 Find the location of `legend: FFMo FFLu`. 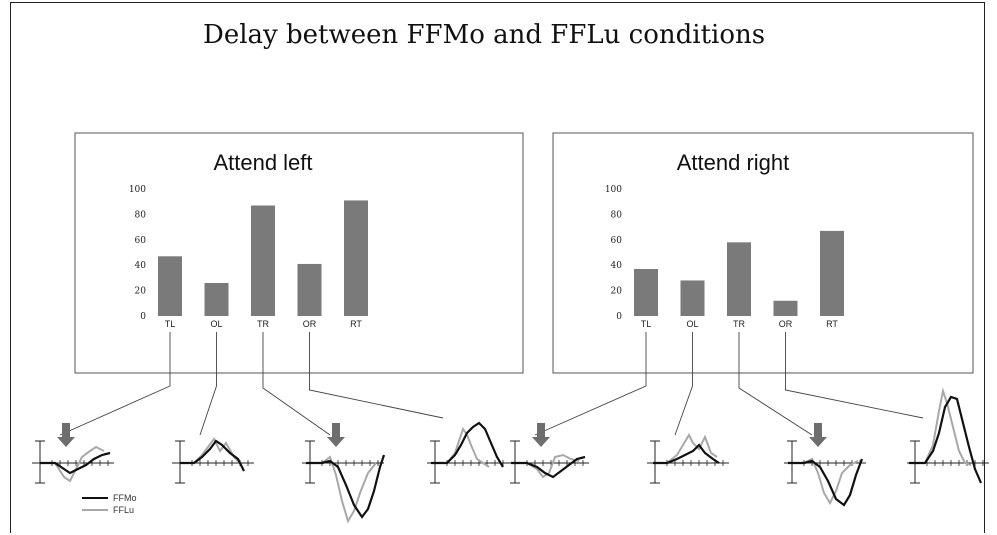

legend: FFMo FFLu is located at coordinates (109, 504).